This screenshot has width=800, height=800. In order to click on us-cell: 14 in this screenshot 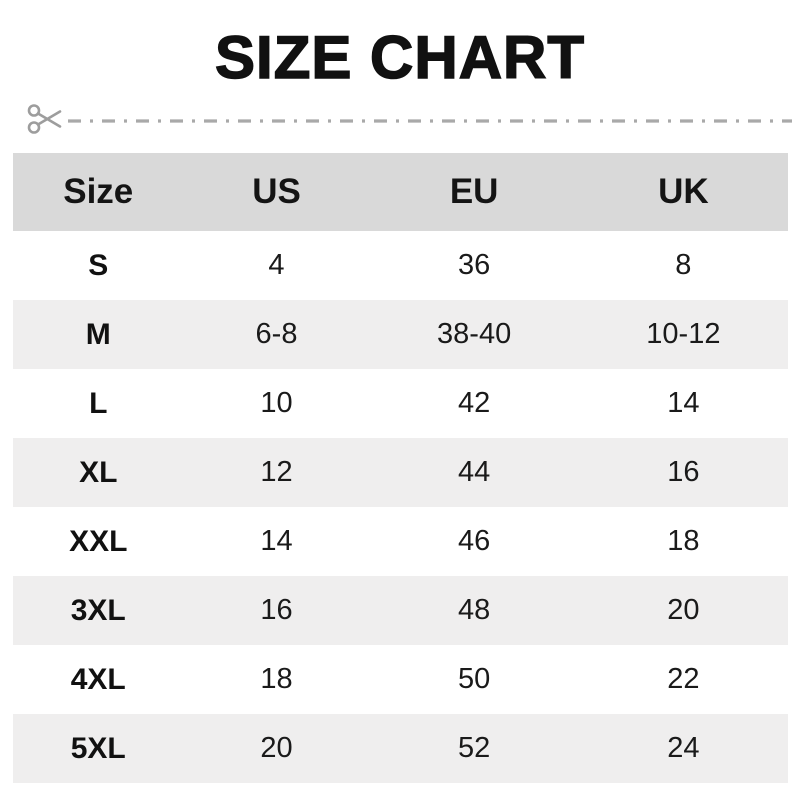, I will do `click(276, 541)`.